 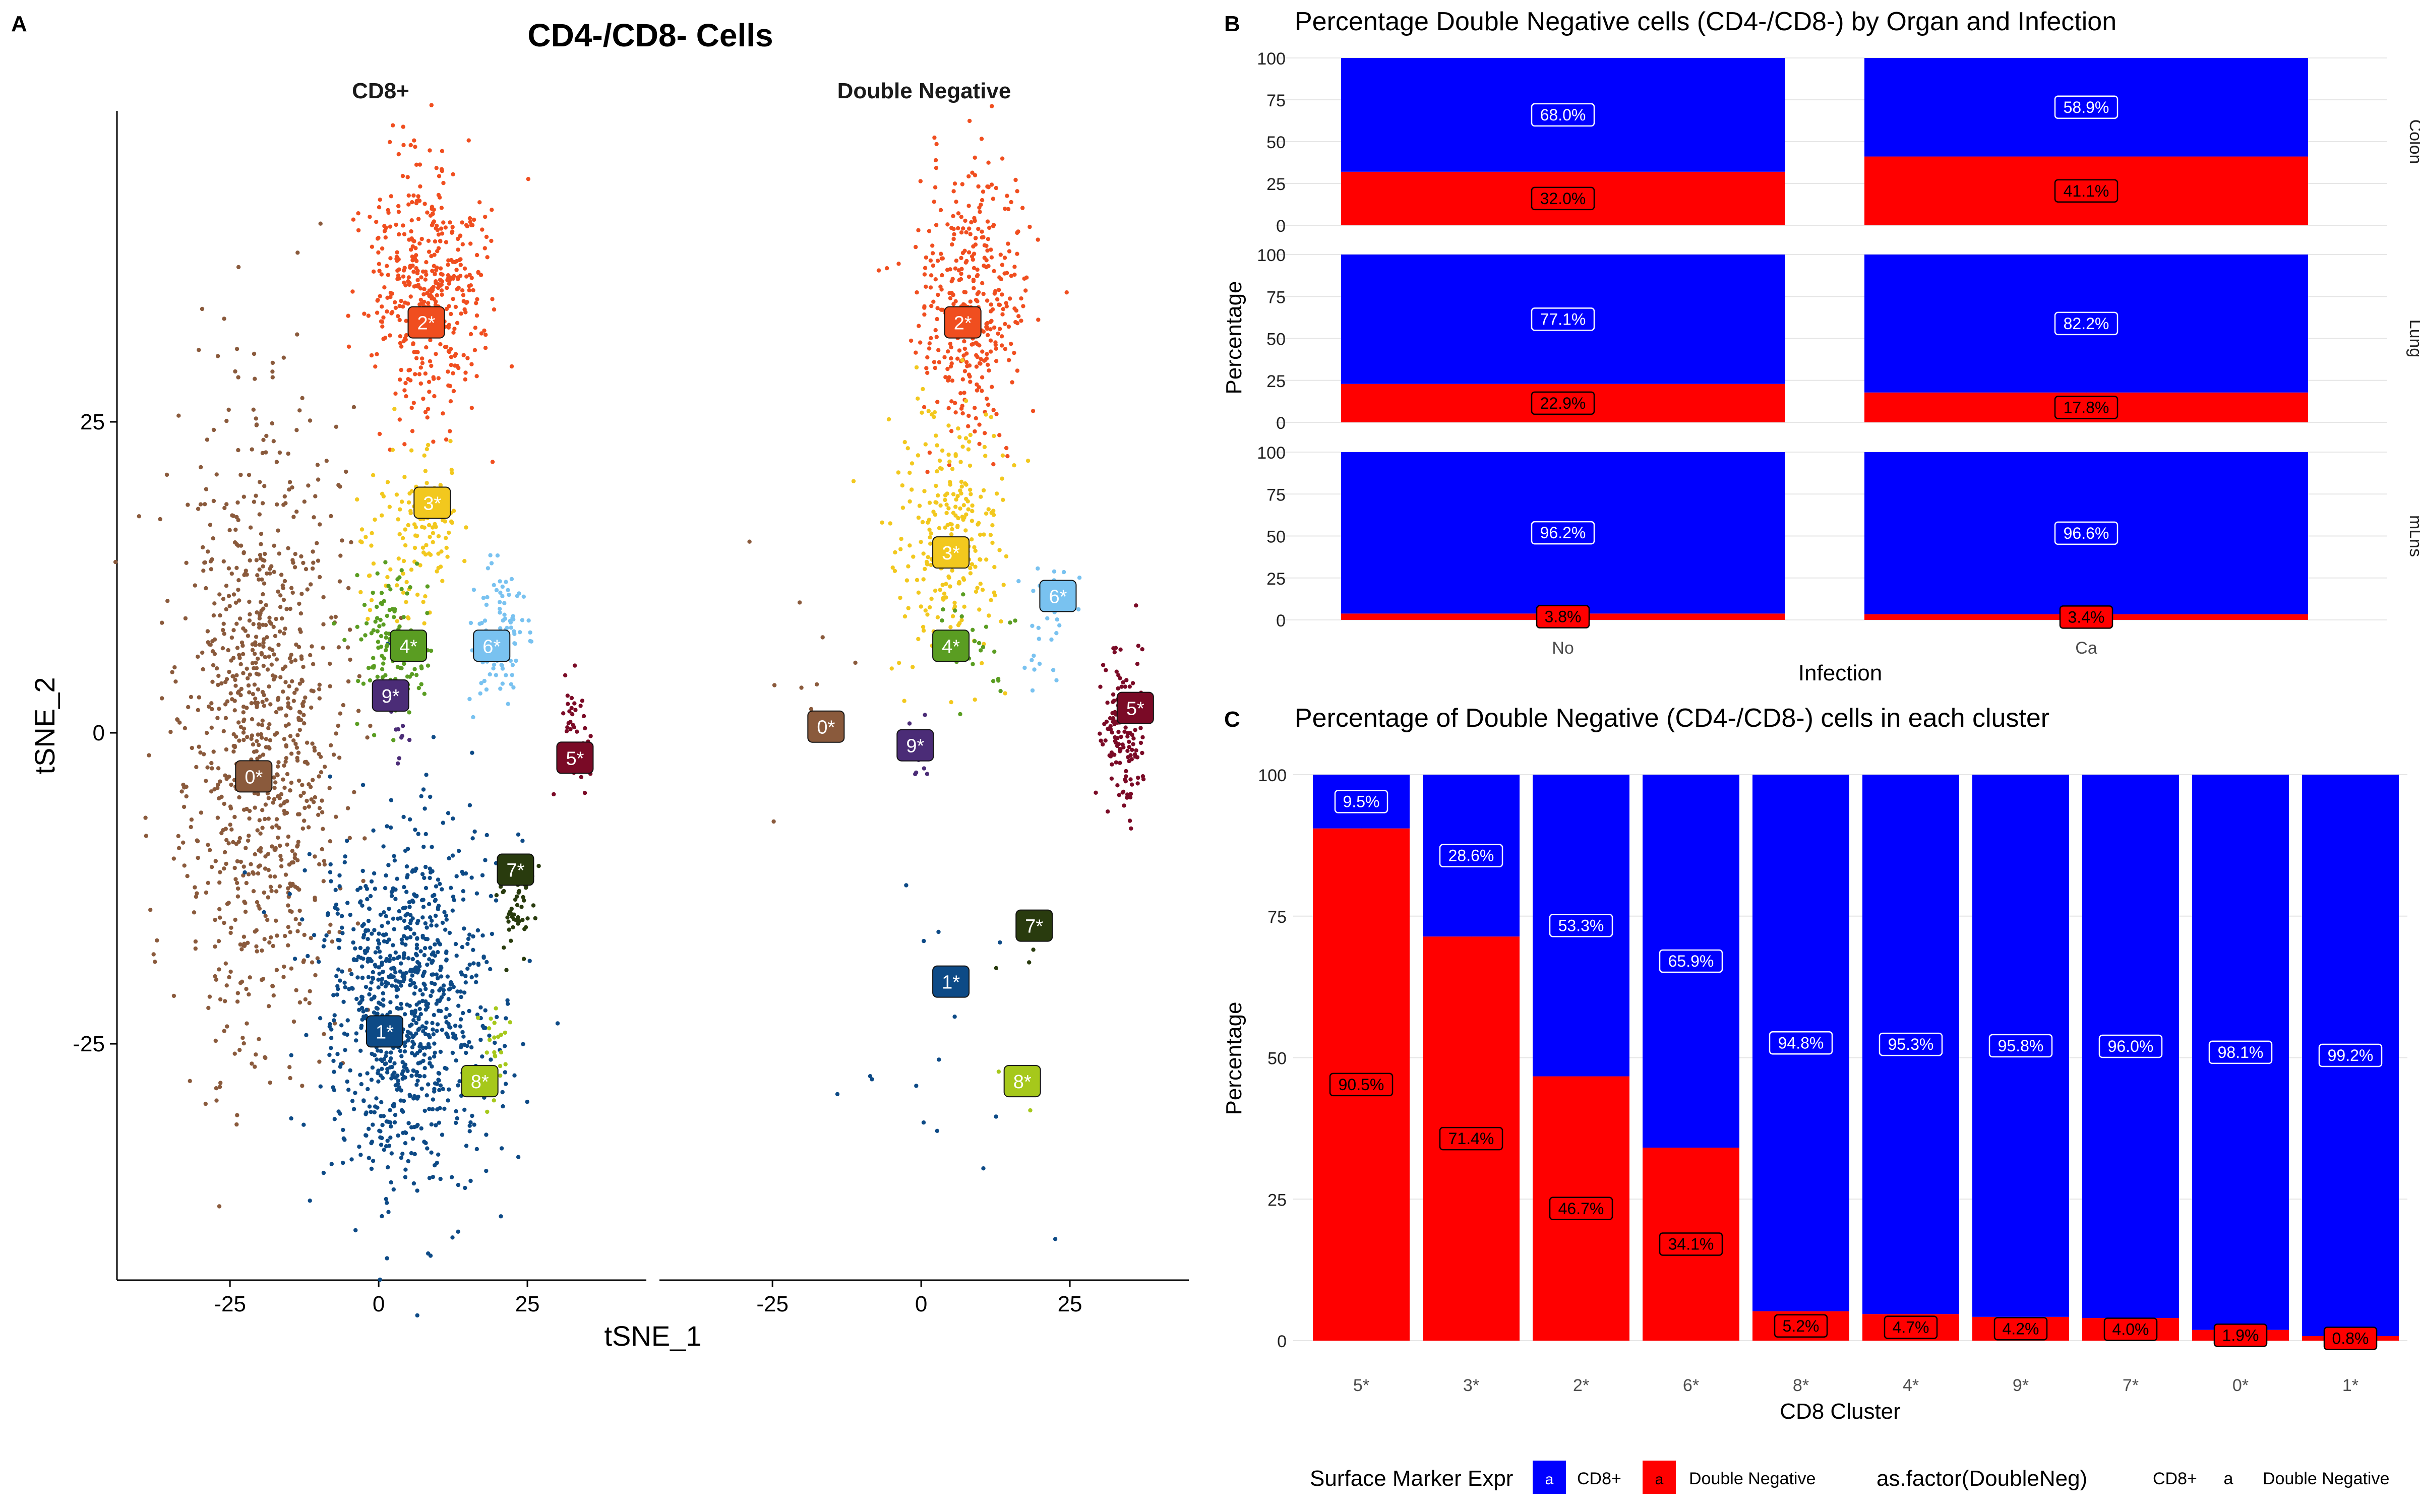 What do you see at coordinates (426, 323) in the screenshot?
I see `cluster-label-text: 2*` at bounding box center [426, 323].